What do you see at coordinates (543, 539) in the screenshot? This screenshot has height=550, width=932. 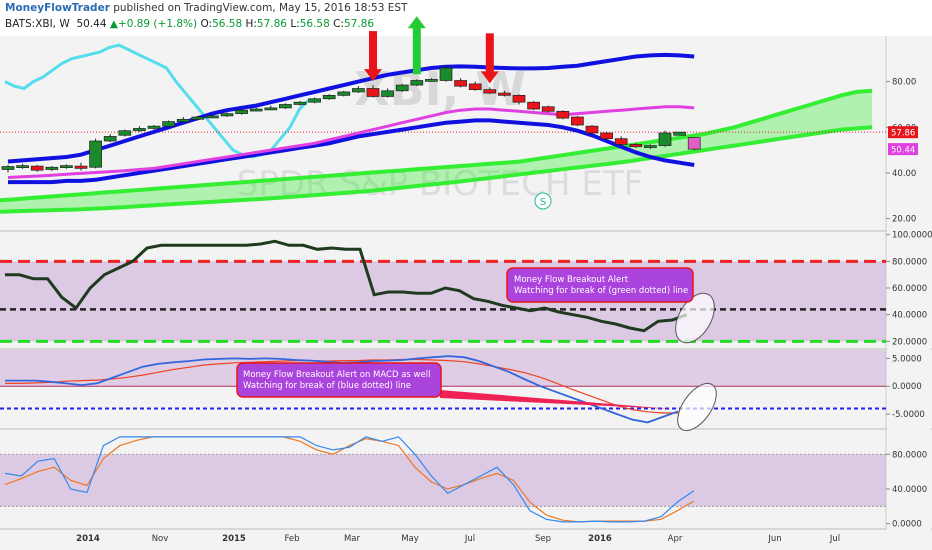 I see `time-axis-label: Sep` at bounding box center [543, 539].